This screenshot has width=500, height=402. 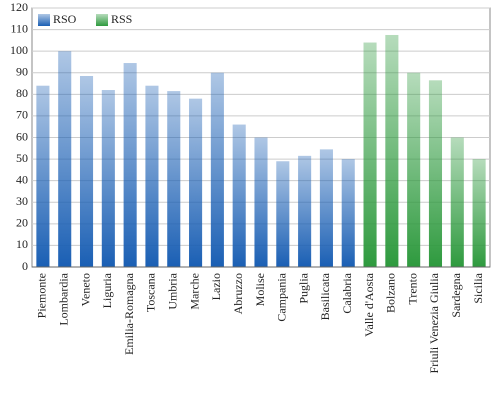 What do you see at coordinates (22, 115) in the screenshot?
I see `y-tick-label: 70` at bounding box center [22, 115].